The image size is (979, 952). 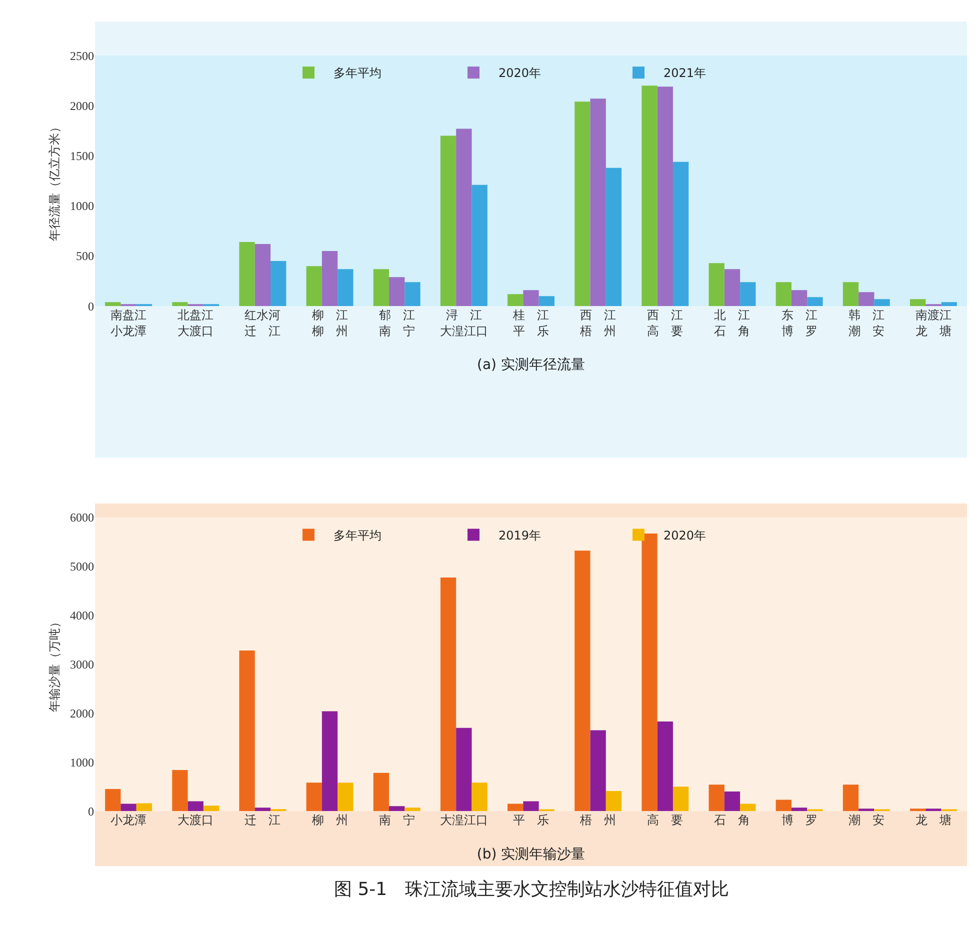 What do you see at coordinates (54, 664) in the screenshot?
I see `y-axis-title: 年输沙量（万吨）` at bounding box center [54, 664].